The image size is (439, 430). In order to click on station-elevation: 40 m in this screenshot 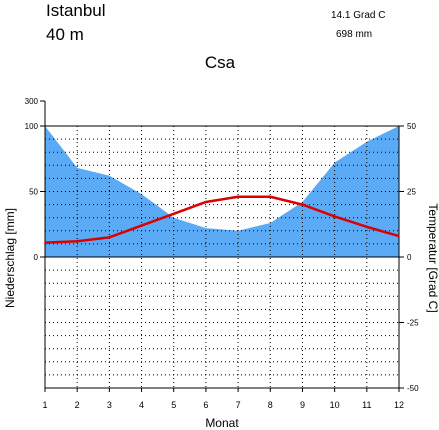, I will do `click(65, 34)`.